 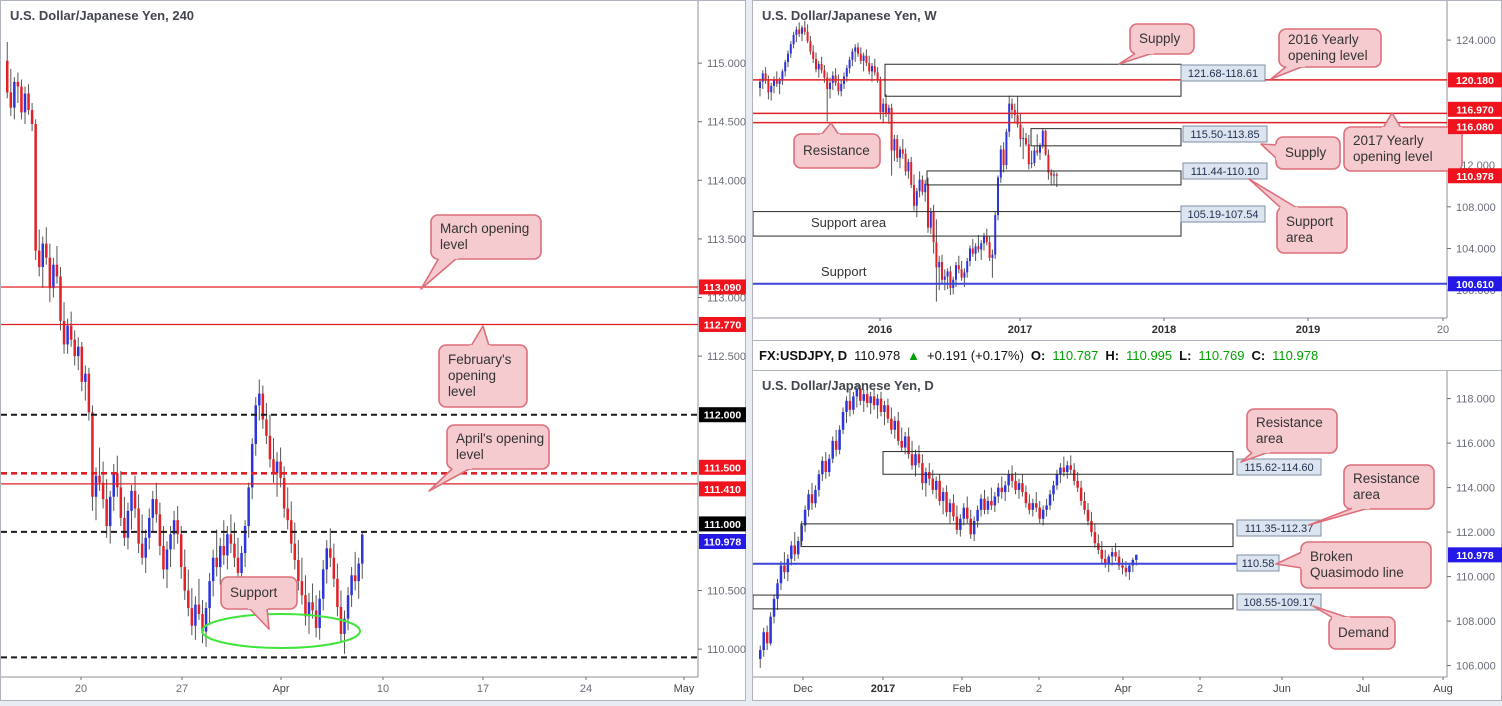 I want to click on svg-text: 108.000, so click(x=1476, y=622).